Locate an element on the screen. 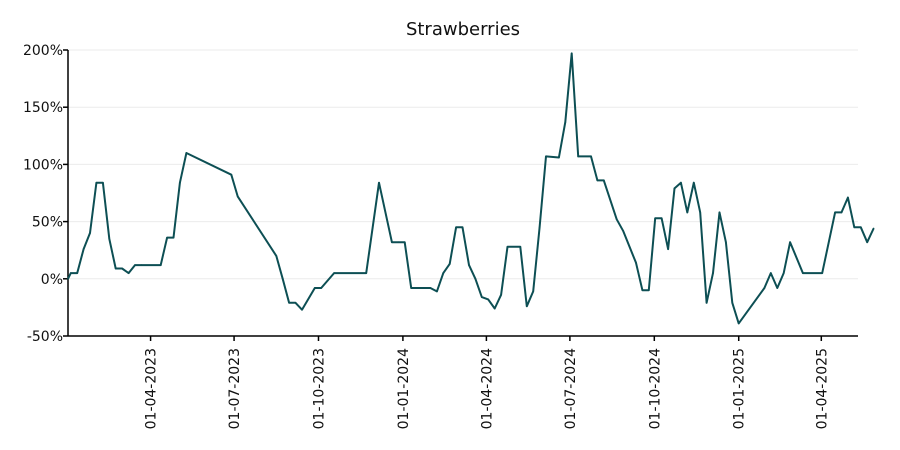  x-tick-label: 01-10-2023 is located at coordinates (319, 388).